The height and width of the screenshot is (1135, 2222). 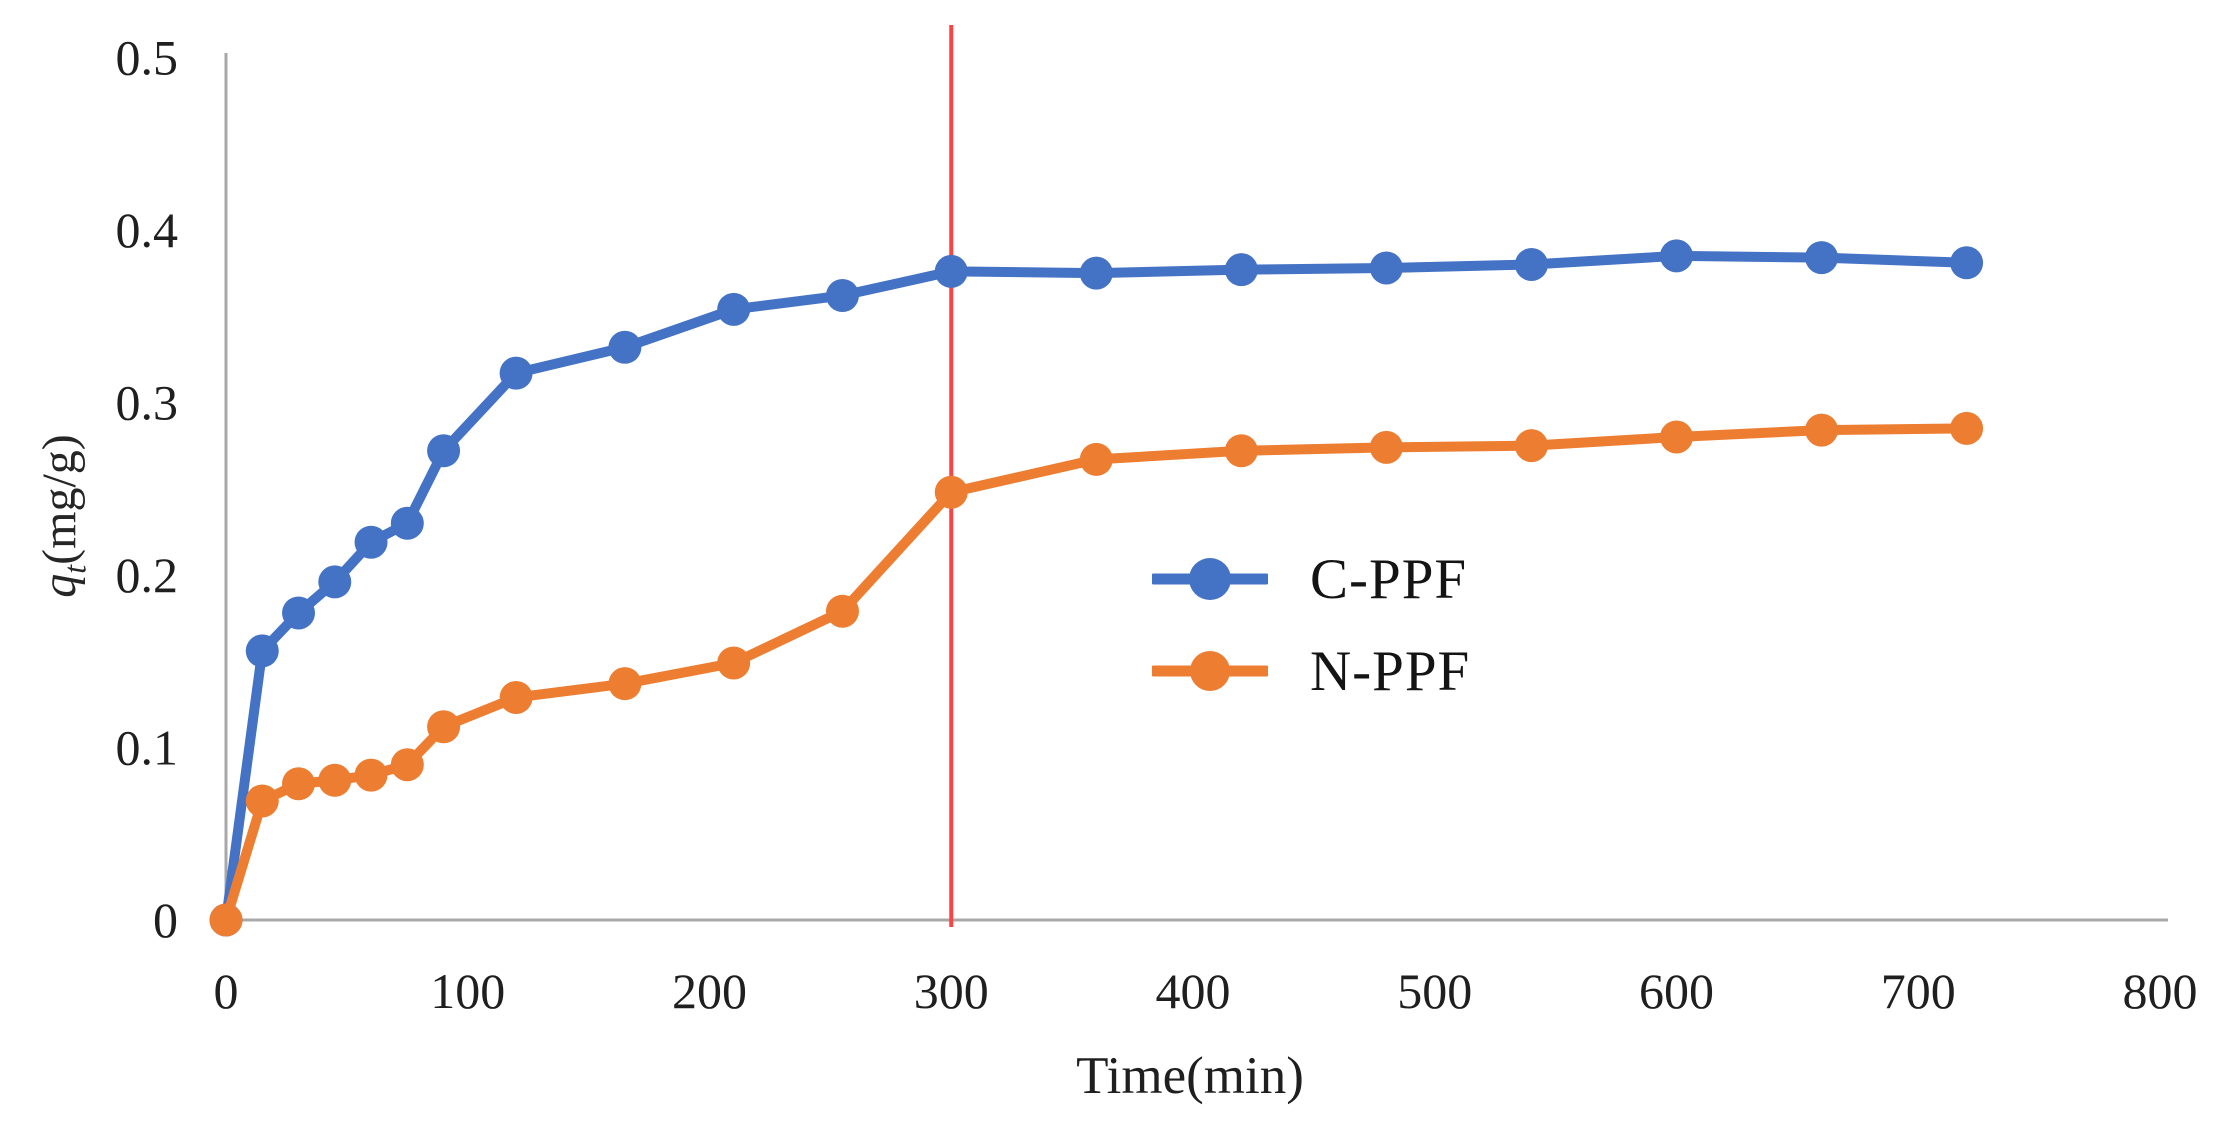 What do you see at coordinates (226, 991) in the screenshot?
I see `x-tick-label: 0` at bounding box center [226, 991].